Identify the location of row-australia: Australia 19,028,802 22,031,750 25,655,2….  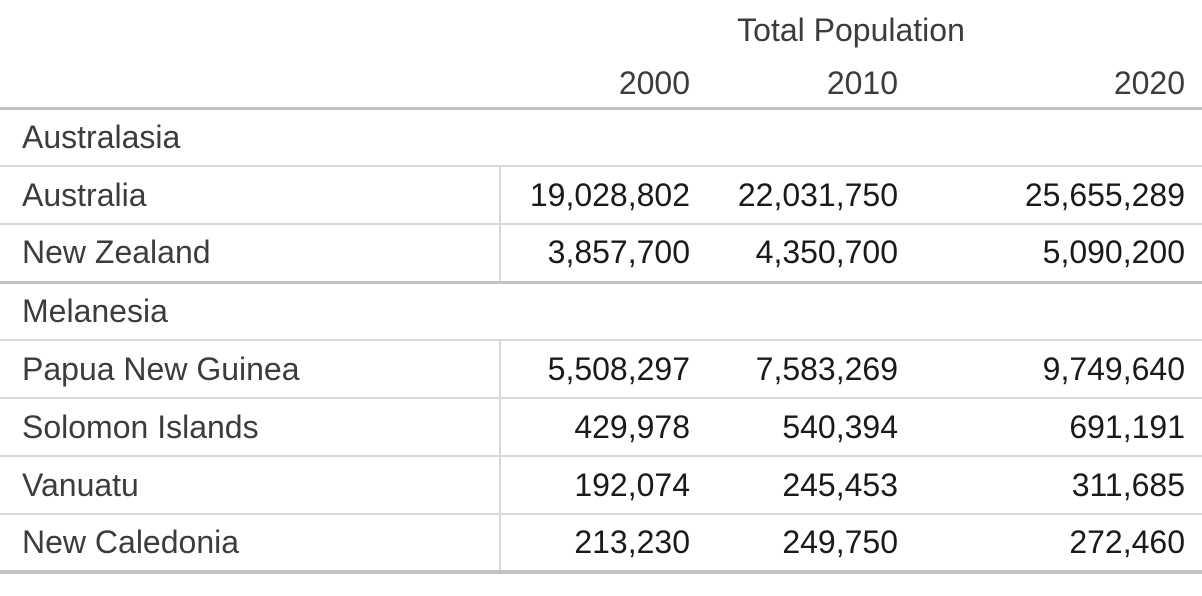
(601, 195).